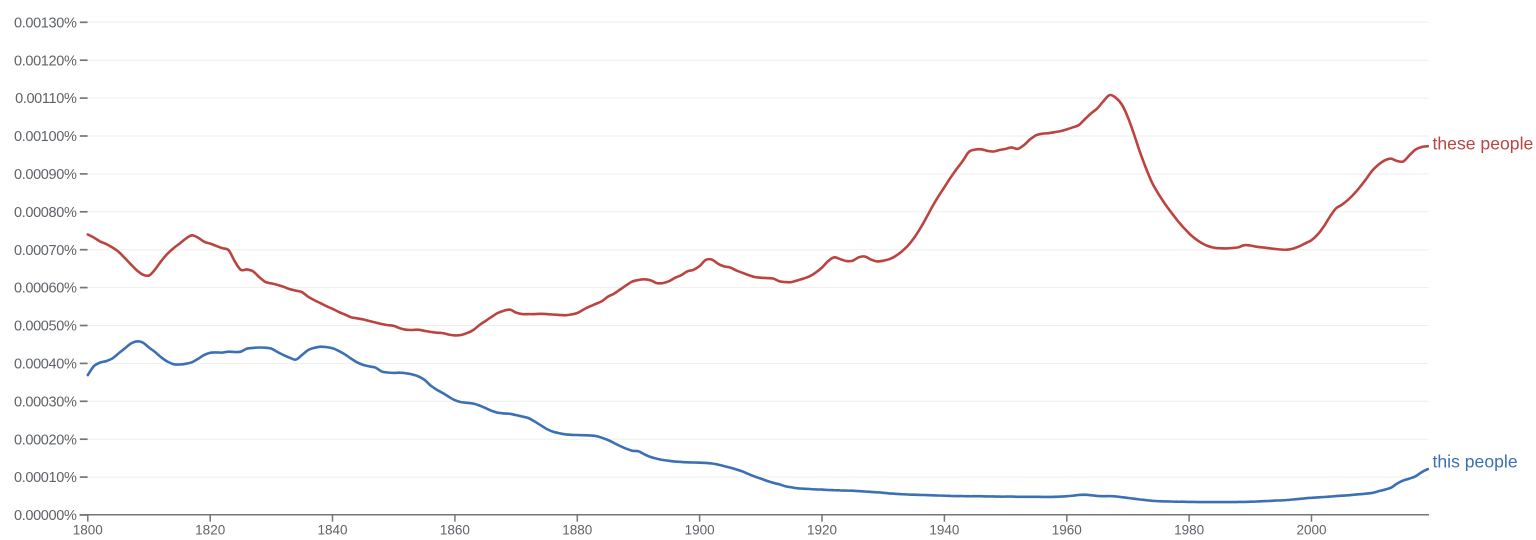  I want to click on svg-text: 1800, so click(88, 530).